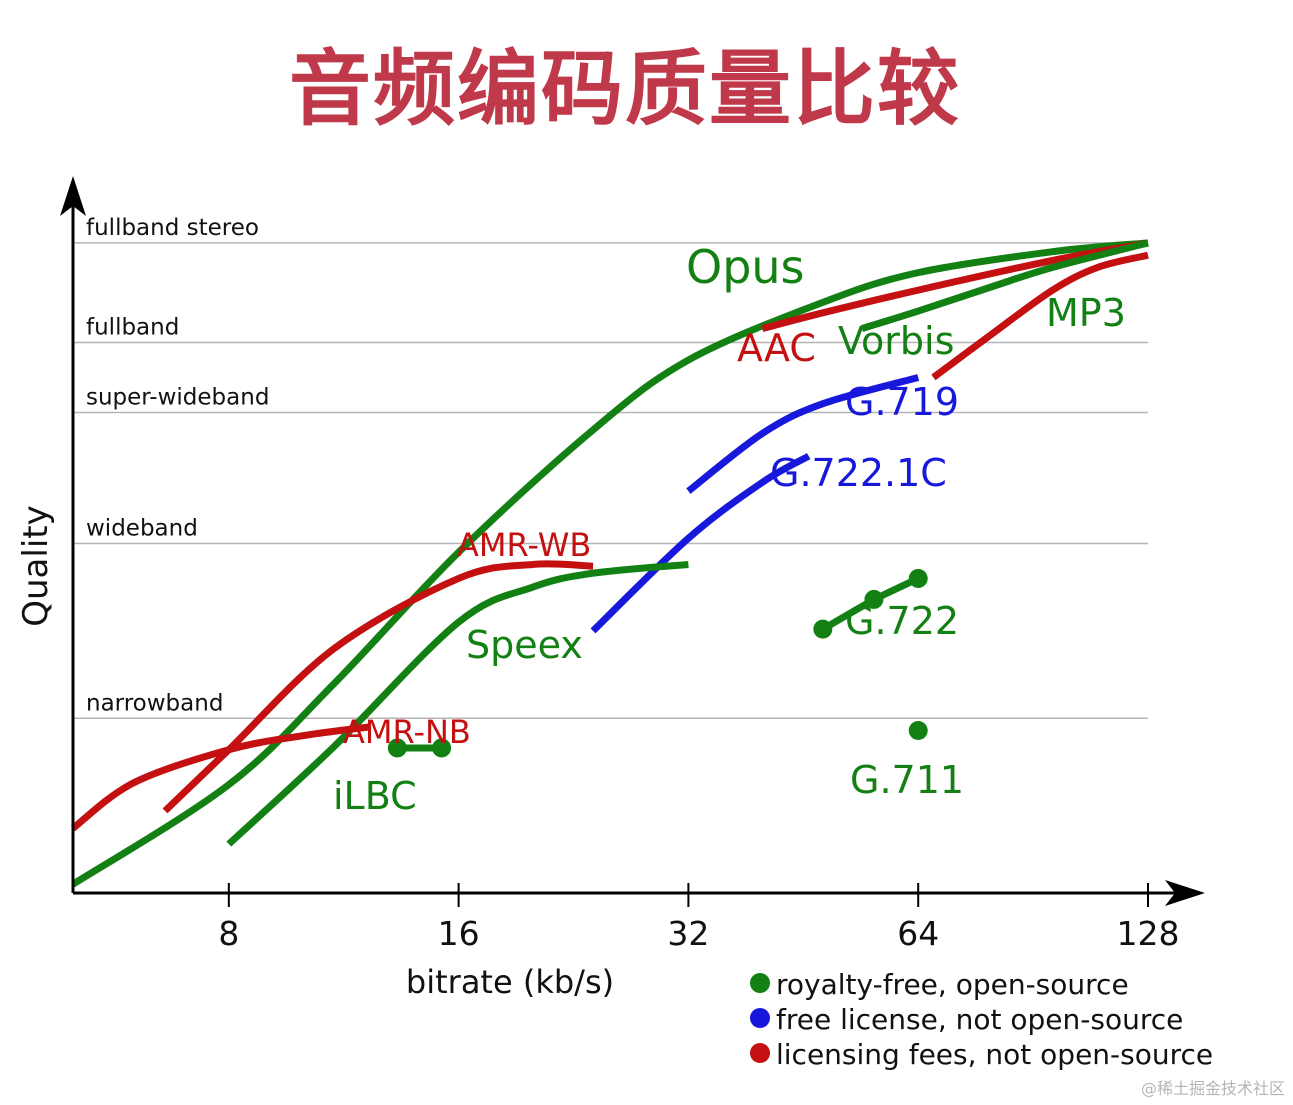 Image resolution: width=1293 pixels, height=1105 pixels. What do you see at coordinates (407, 732) in the screenshot?
I see `series-label-amr-nb: AMR-NB` at bounding box center [407, 732].